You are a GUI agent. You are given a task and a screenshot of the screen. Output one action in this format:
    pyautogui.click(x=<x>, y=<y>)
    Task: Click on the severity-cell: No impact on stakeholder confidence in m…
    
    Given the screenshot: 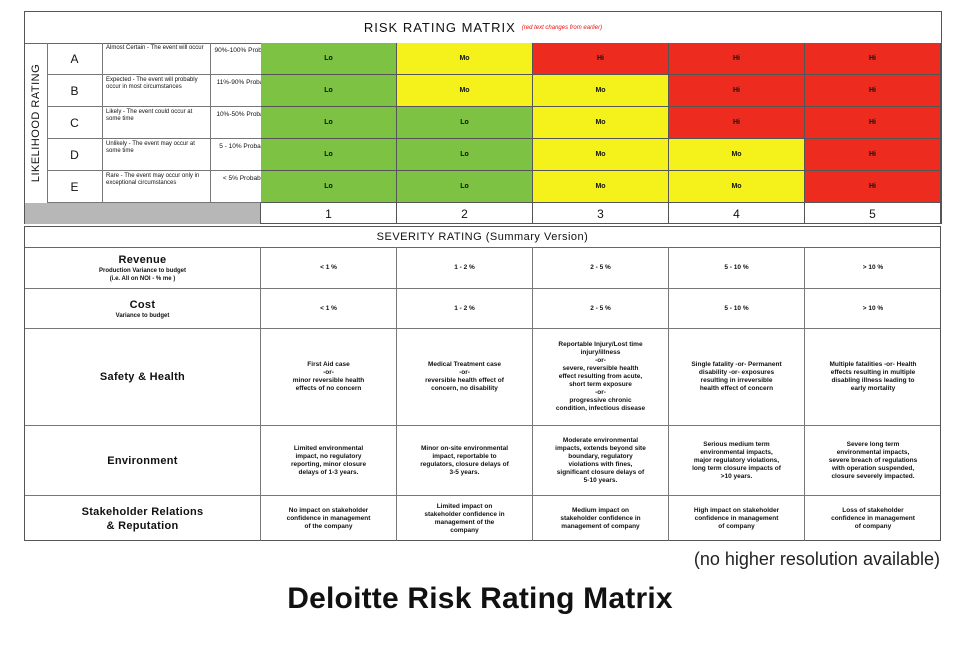 What is the action you would take?
    pyautogui.click(x=329, y=518)
    